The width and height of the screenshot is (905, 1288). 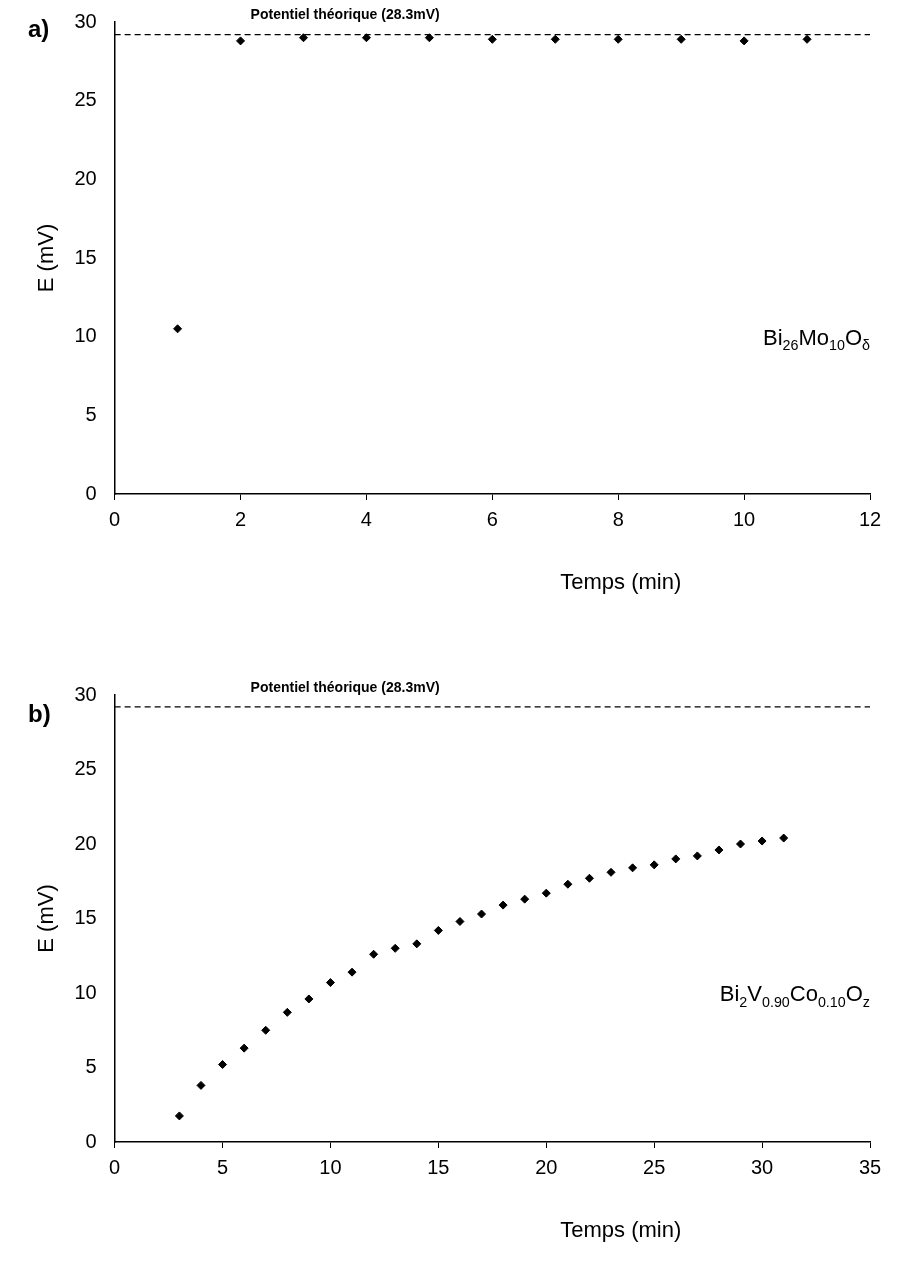 I want to click on chart-title: a), so click(x=39, y=28).